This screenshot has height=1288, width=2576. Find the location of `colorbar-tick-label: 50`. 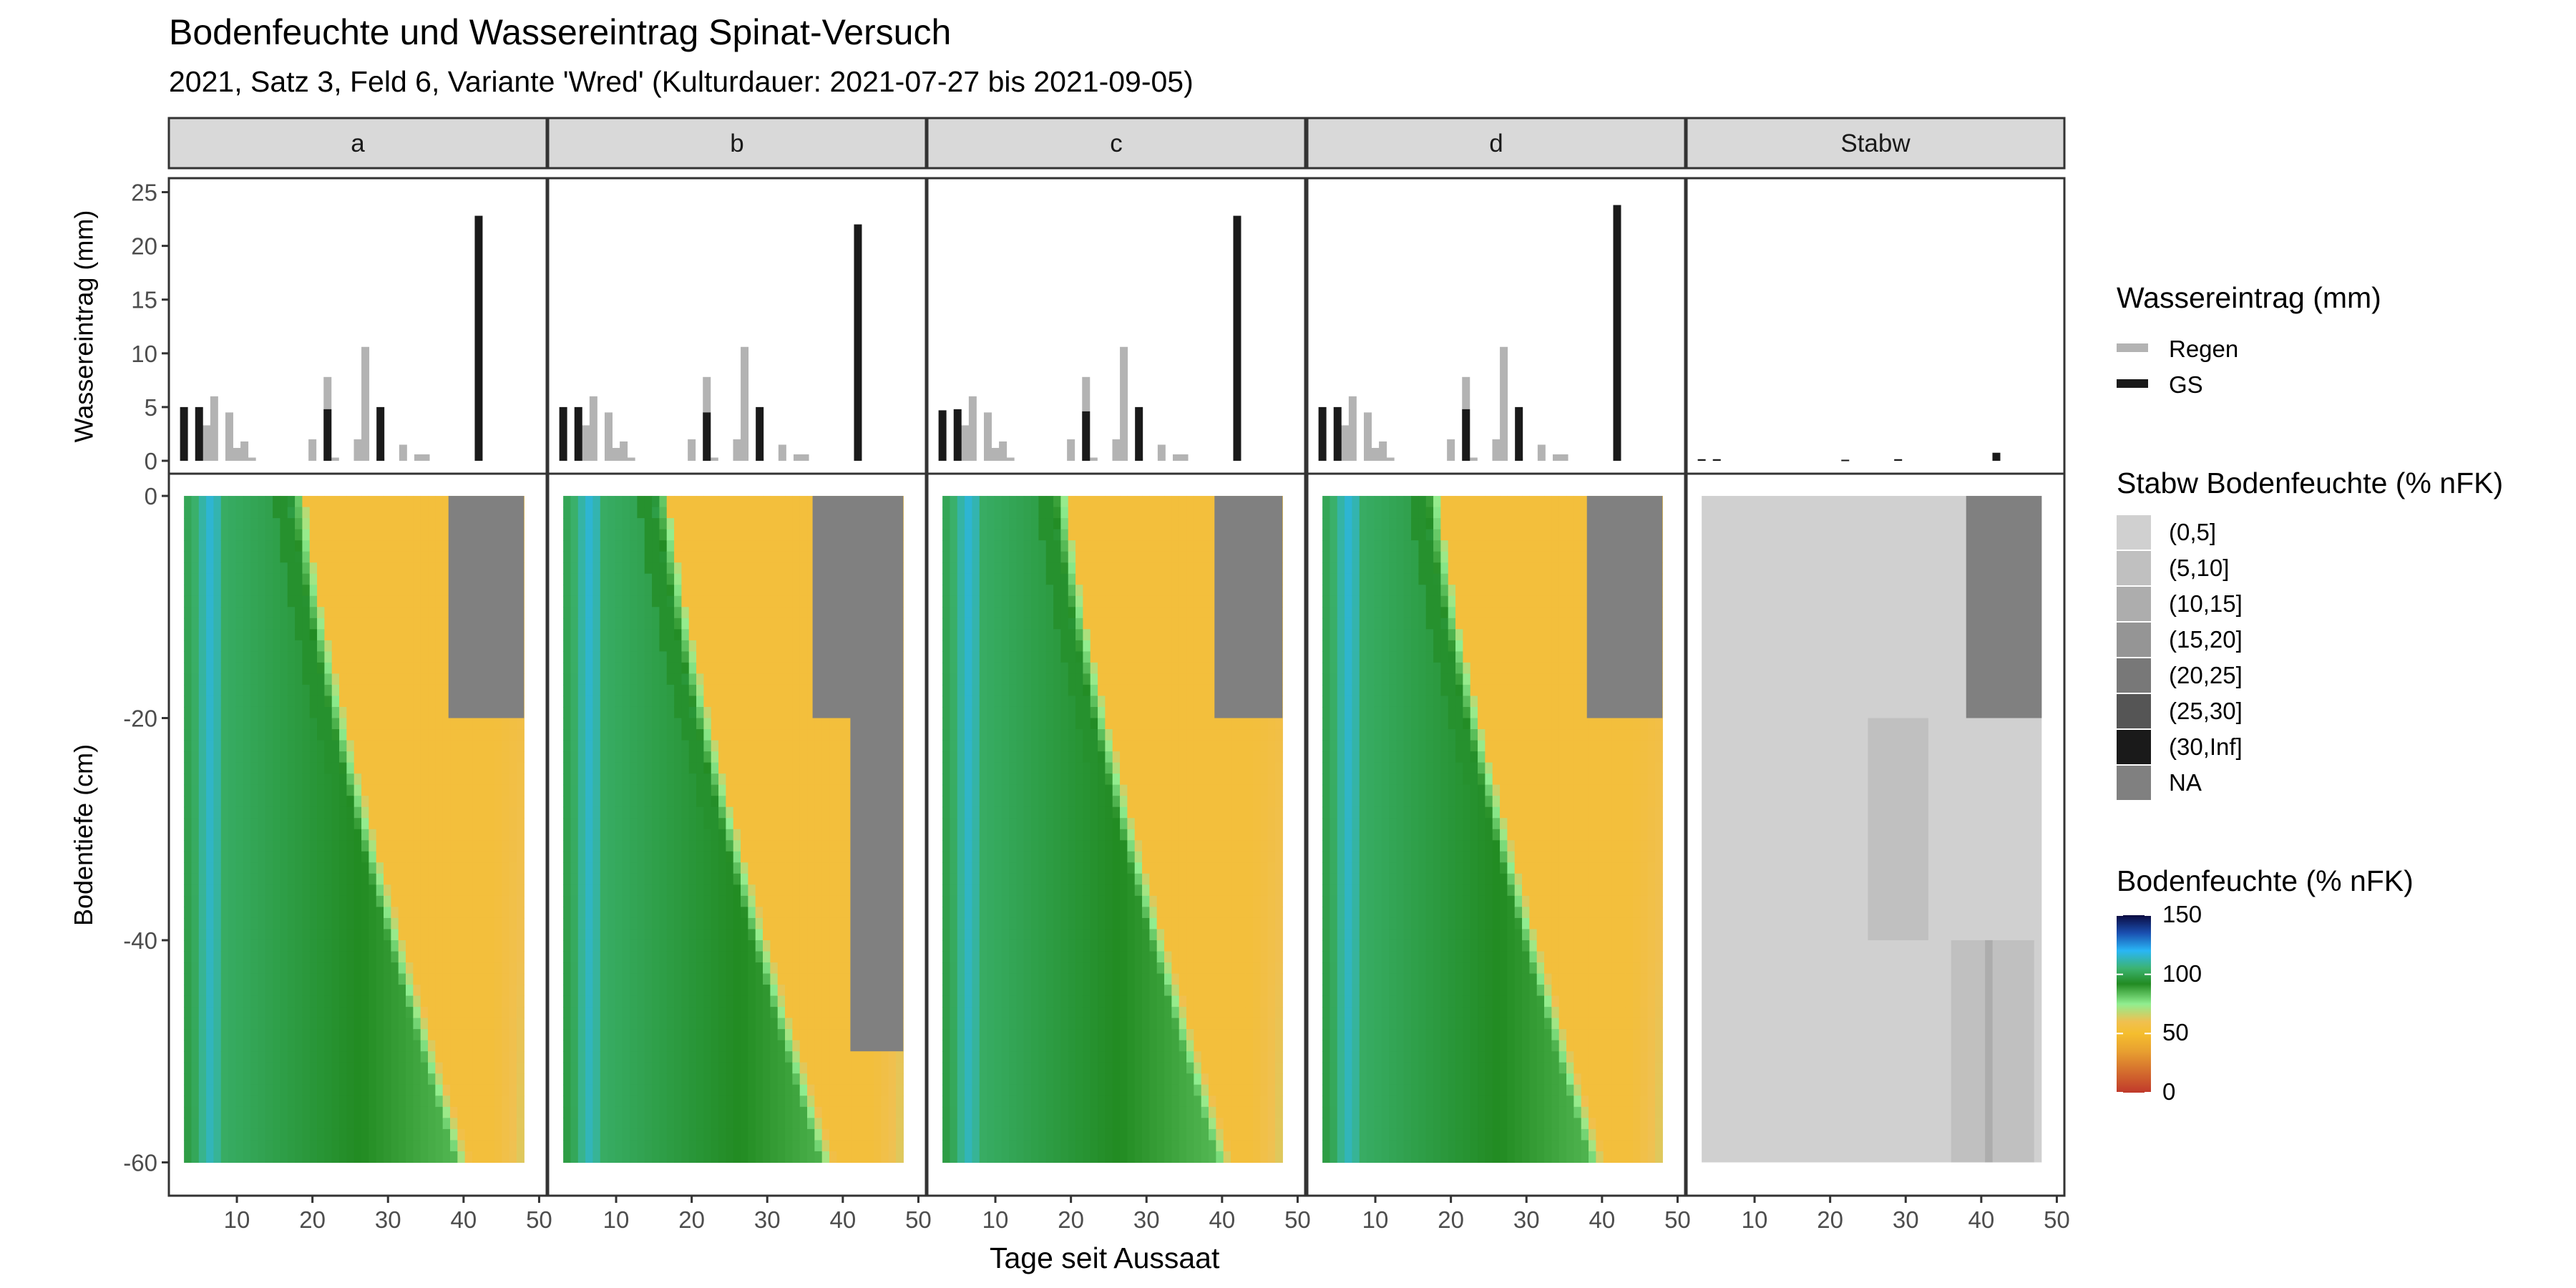

colorbar-tick-label: 50 is located at coordinates (2175, 1032).